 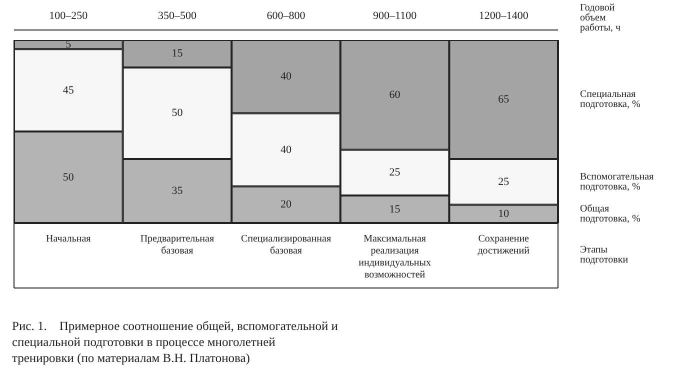 What do you see at coordinates (286, 204) in the screenshot?
I see `data-label: 20` at bounding box center [286, 204].